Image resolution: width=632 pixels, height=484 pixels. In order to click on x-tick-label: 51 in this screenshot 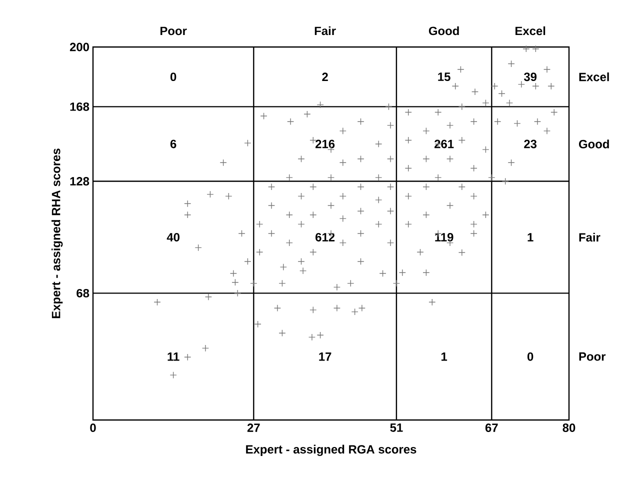, I will do `click(396, 428)`.